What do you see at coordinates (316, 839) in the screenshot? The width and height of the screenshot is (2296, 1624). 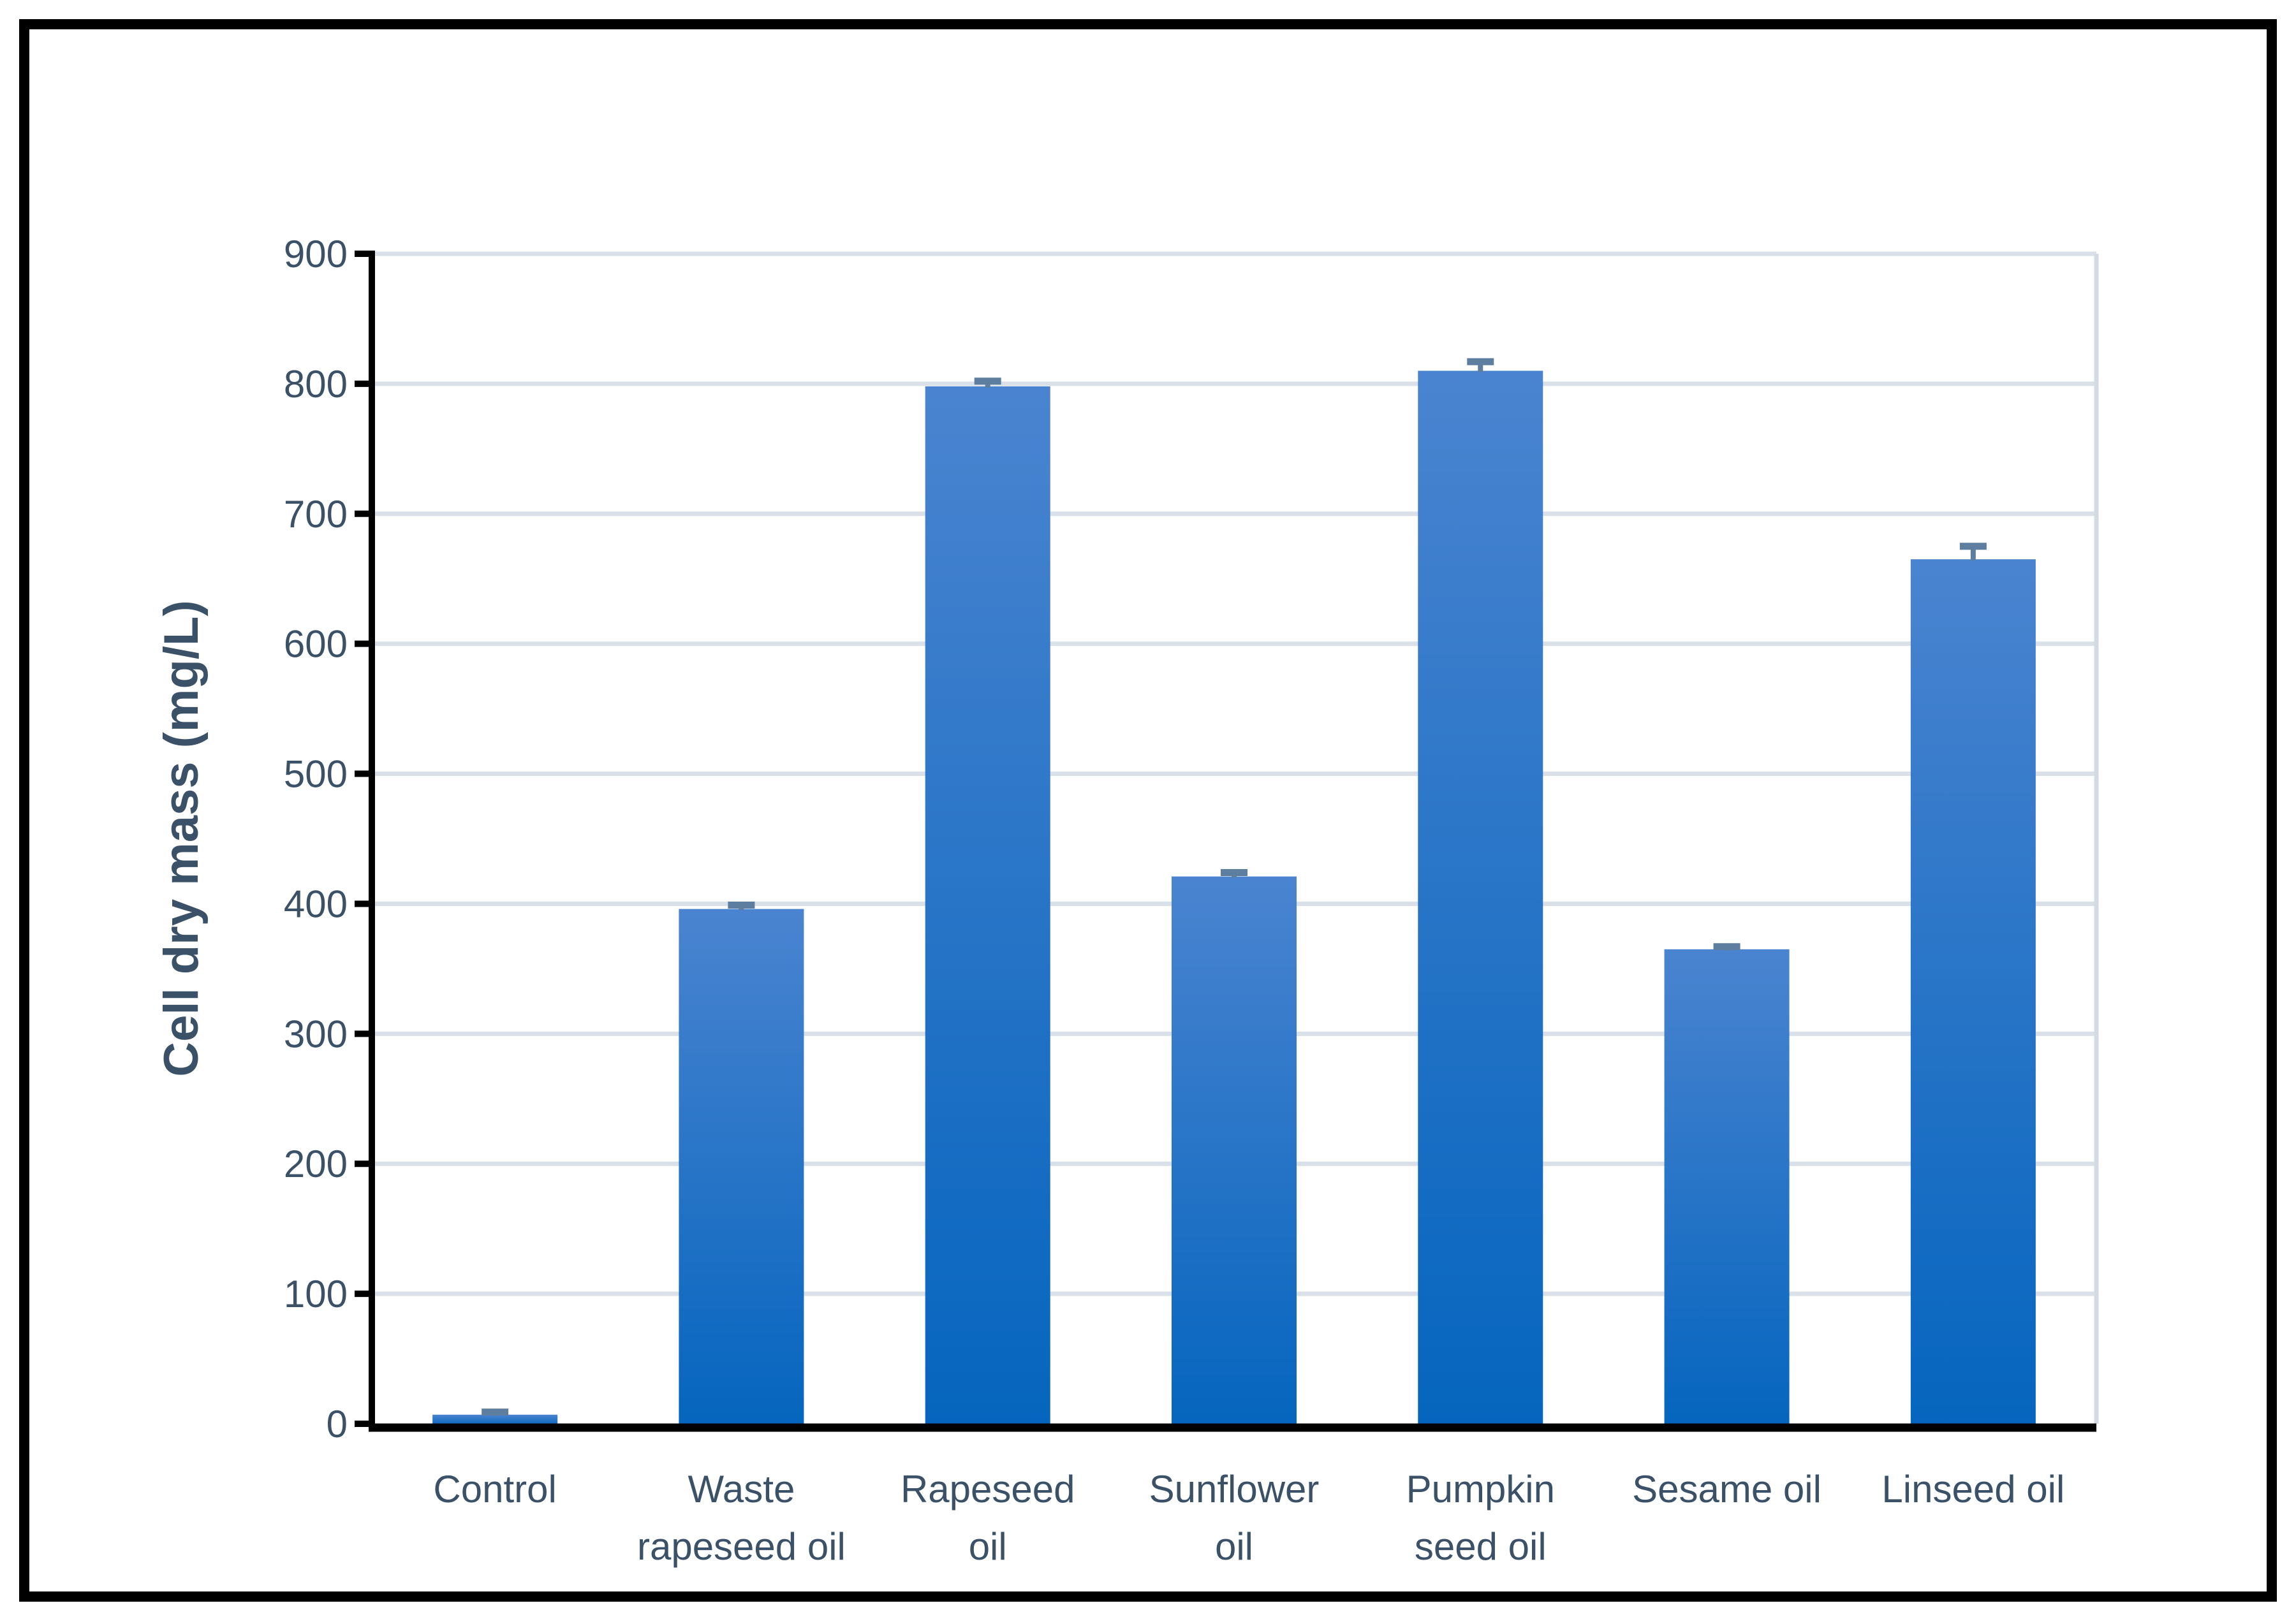 I see `y-axis-tick-labels: 0 100 200 300 400 500 600 700 800 900` at bounding box center [316, 839].